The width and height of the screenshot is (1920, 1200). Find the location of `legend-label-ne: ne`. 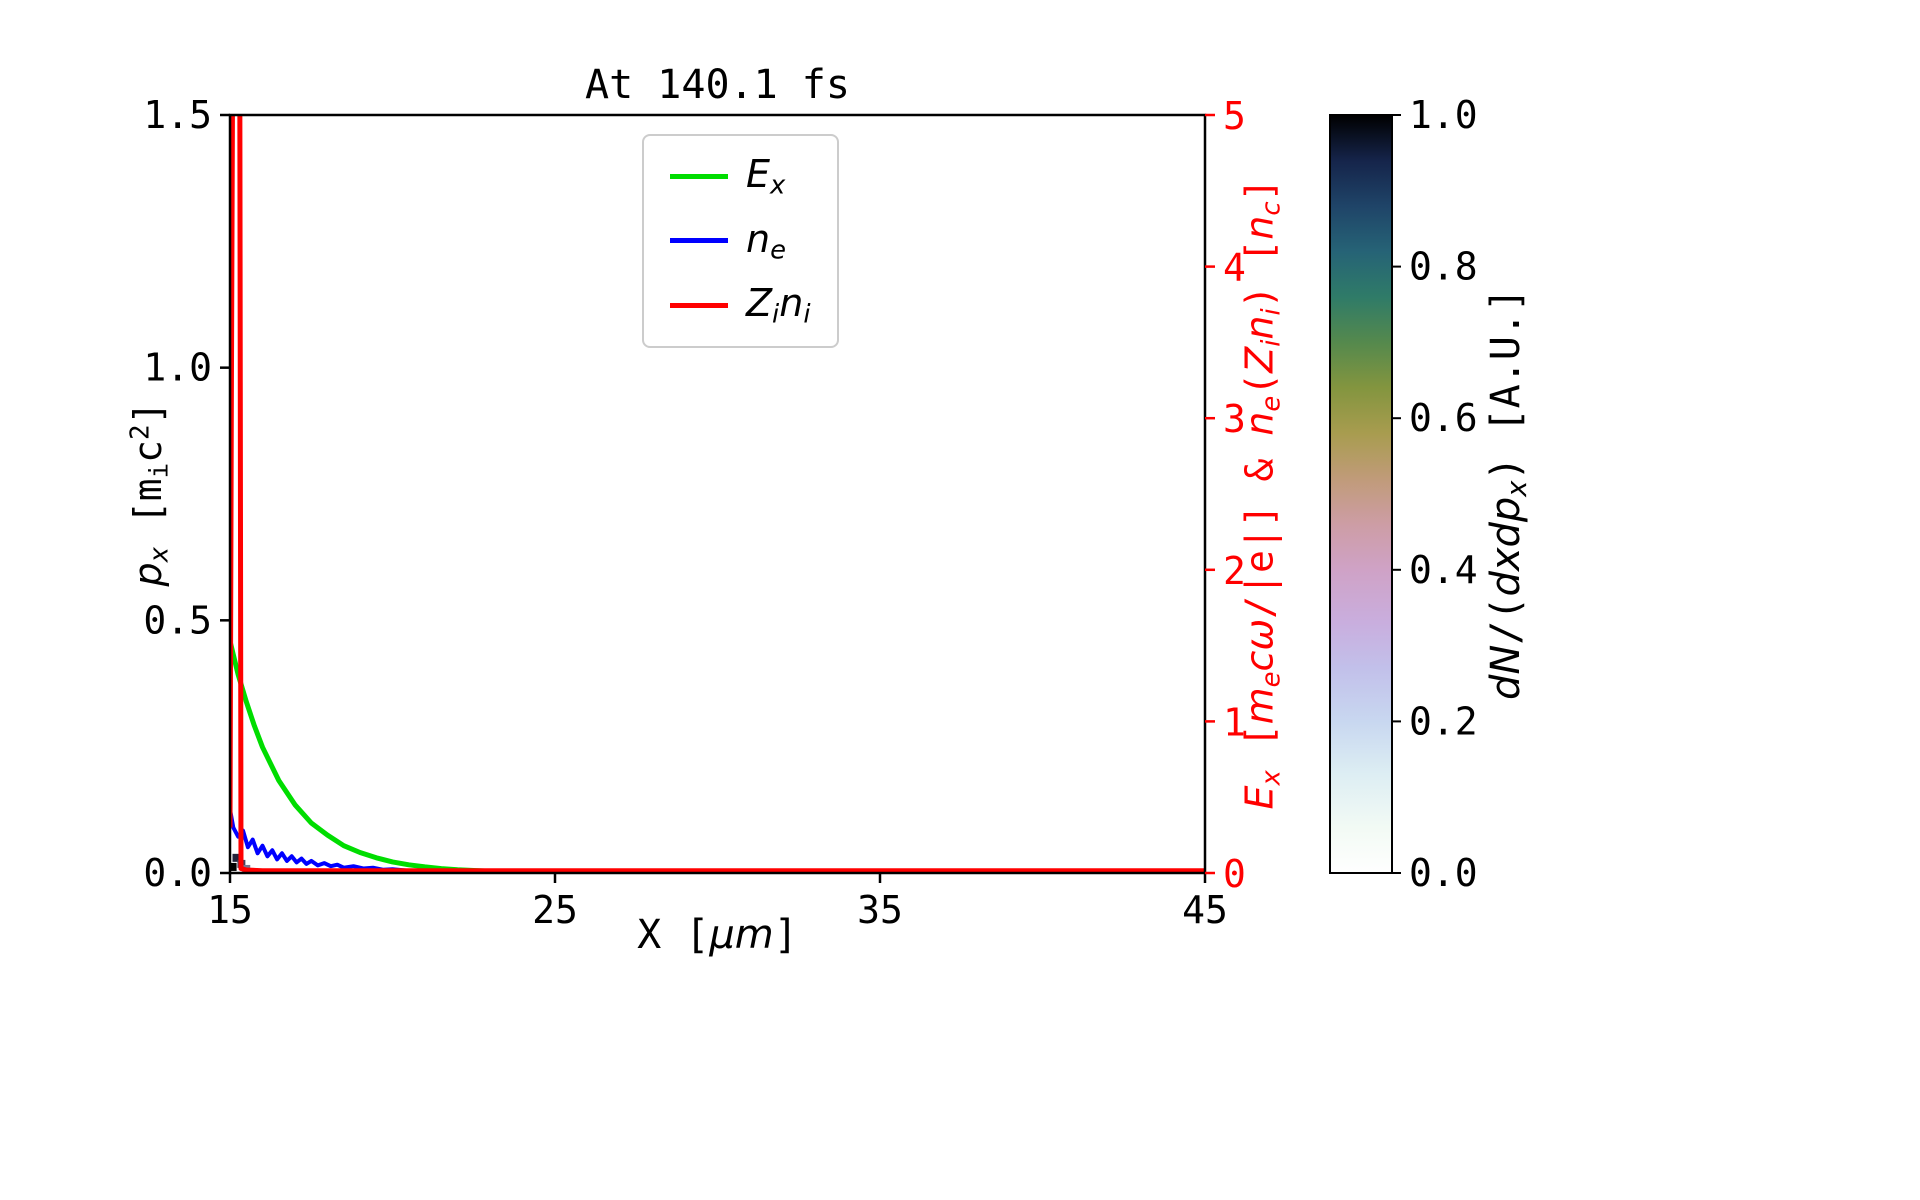

legend-label-ne: ne is located at coordinates (766, 241).